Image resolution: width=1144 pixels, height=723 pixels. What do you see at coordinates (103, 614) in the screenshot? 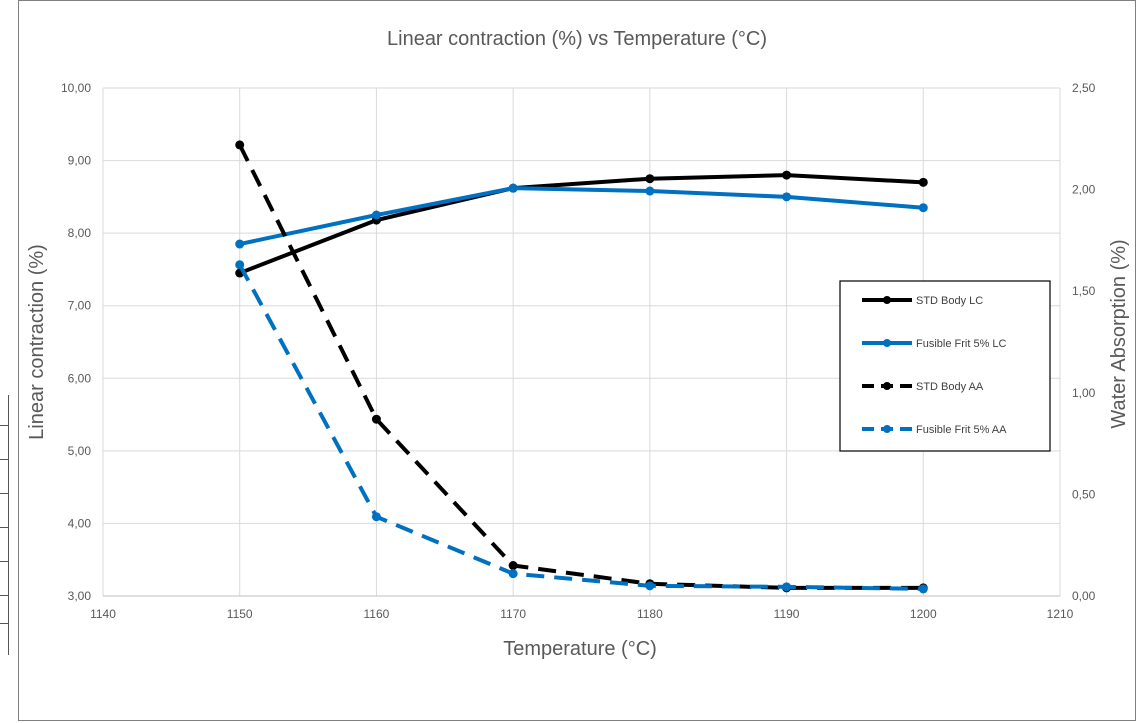
I see `x-tick-label: 1140` at bounding box center [103, 614].